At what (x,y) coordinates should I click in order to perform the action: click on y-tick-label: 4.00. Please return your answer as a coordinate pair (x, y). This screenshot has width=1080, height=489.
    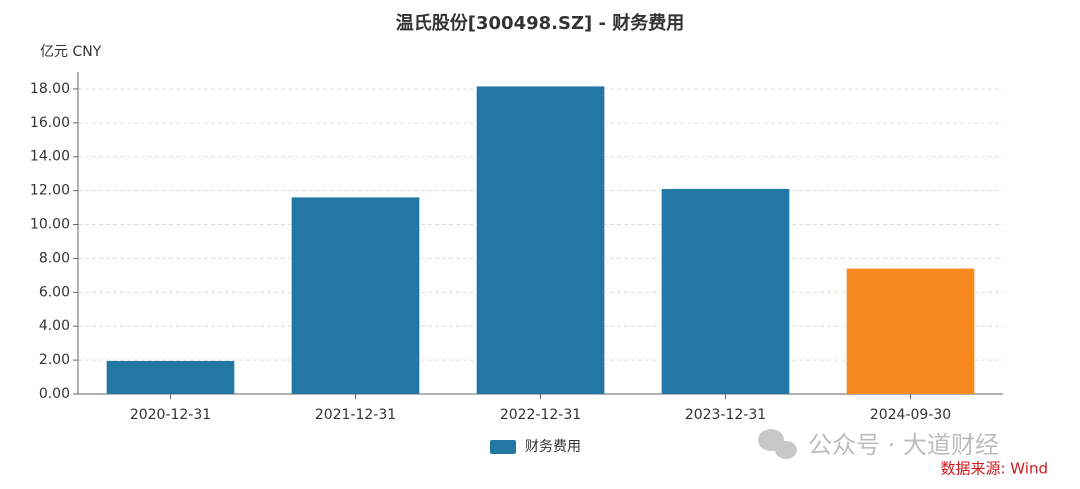
    Looking at the image, I should click on (54, 326).